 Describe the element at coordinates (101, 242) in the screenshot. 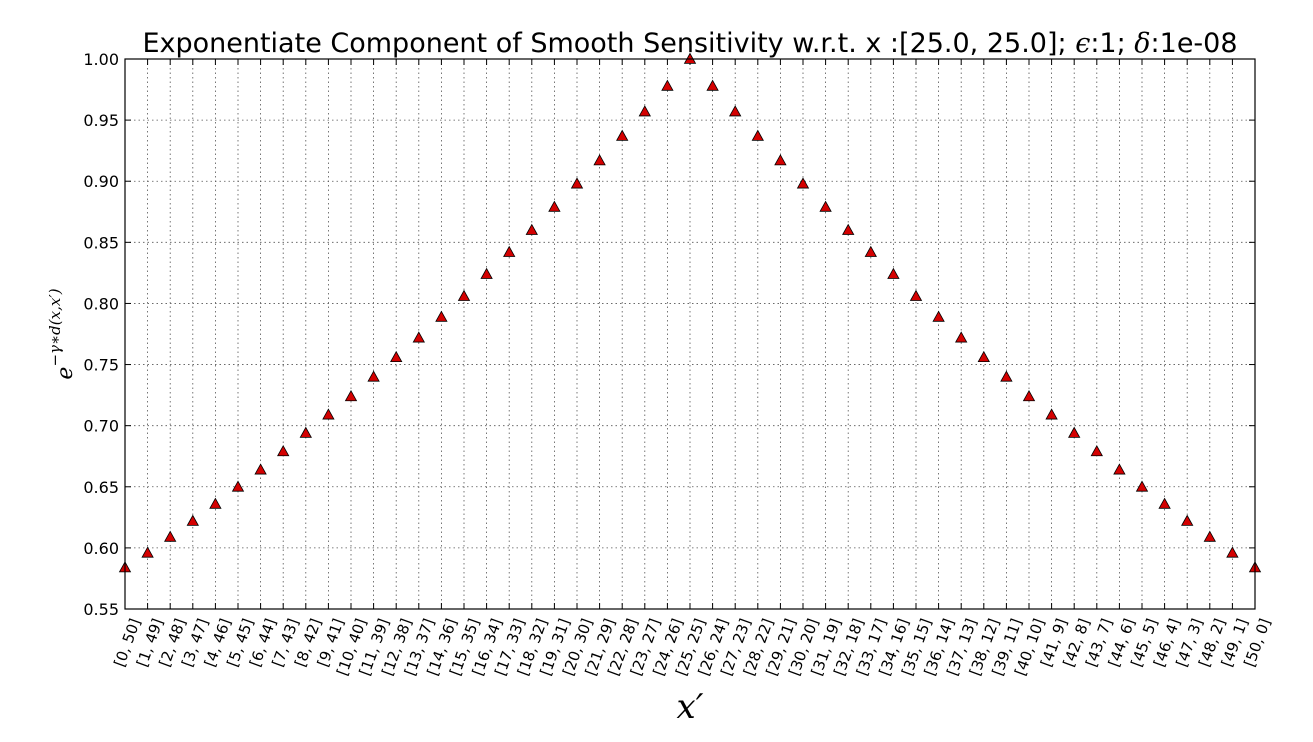

I see `y-tick-label: 0.85` at that location.